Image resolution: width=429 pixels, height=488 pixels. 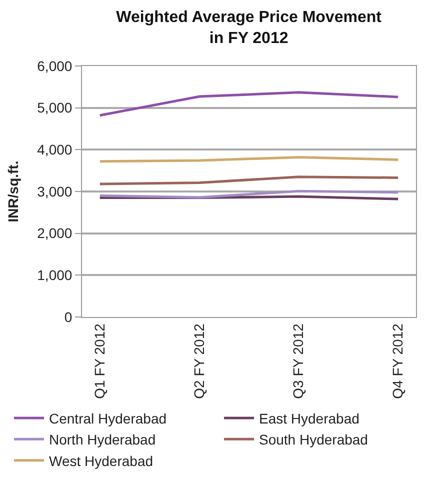 What do you see at coordinates (54, 233) in the screenshot?
I see `y-tick-label: 2,000` at bounding box center [54, 233].